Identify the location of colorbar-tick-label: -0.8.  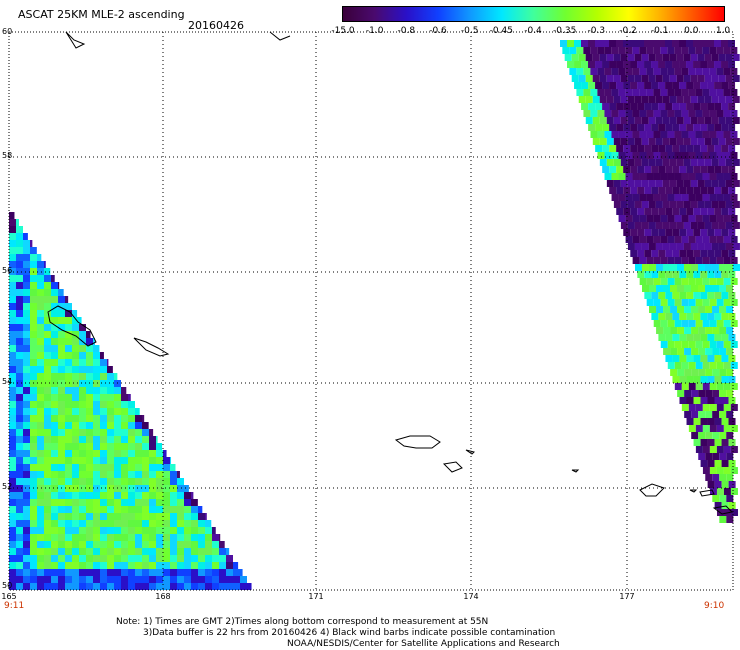
(406, 31).